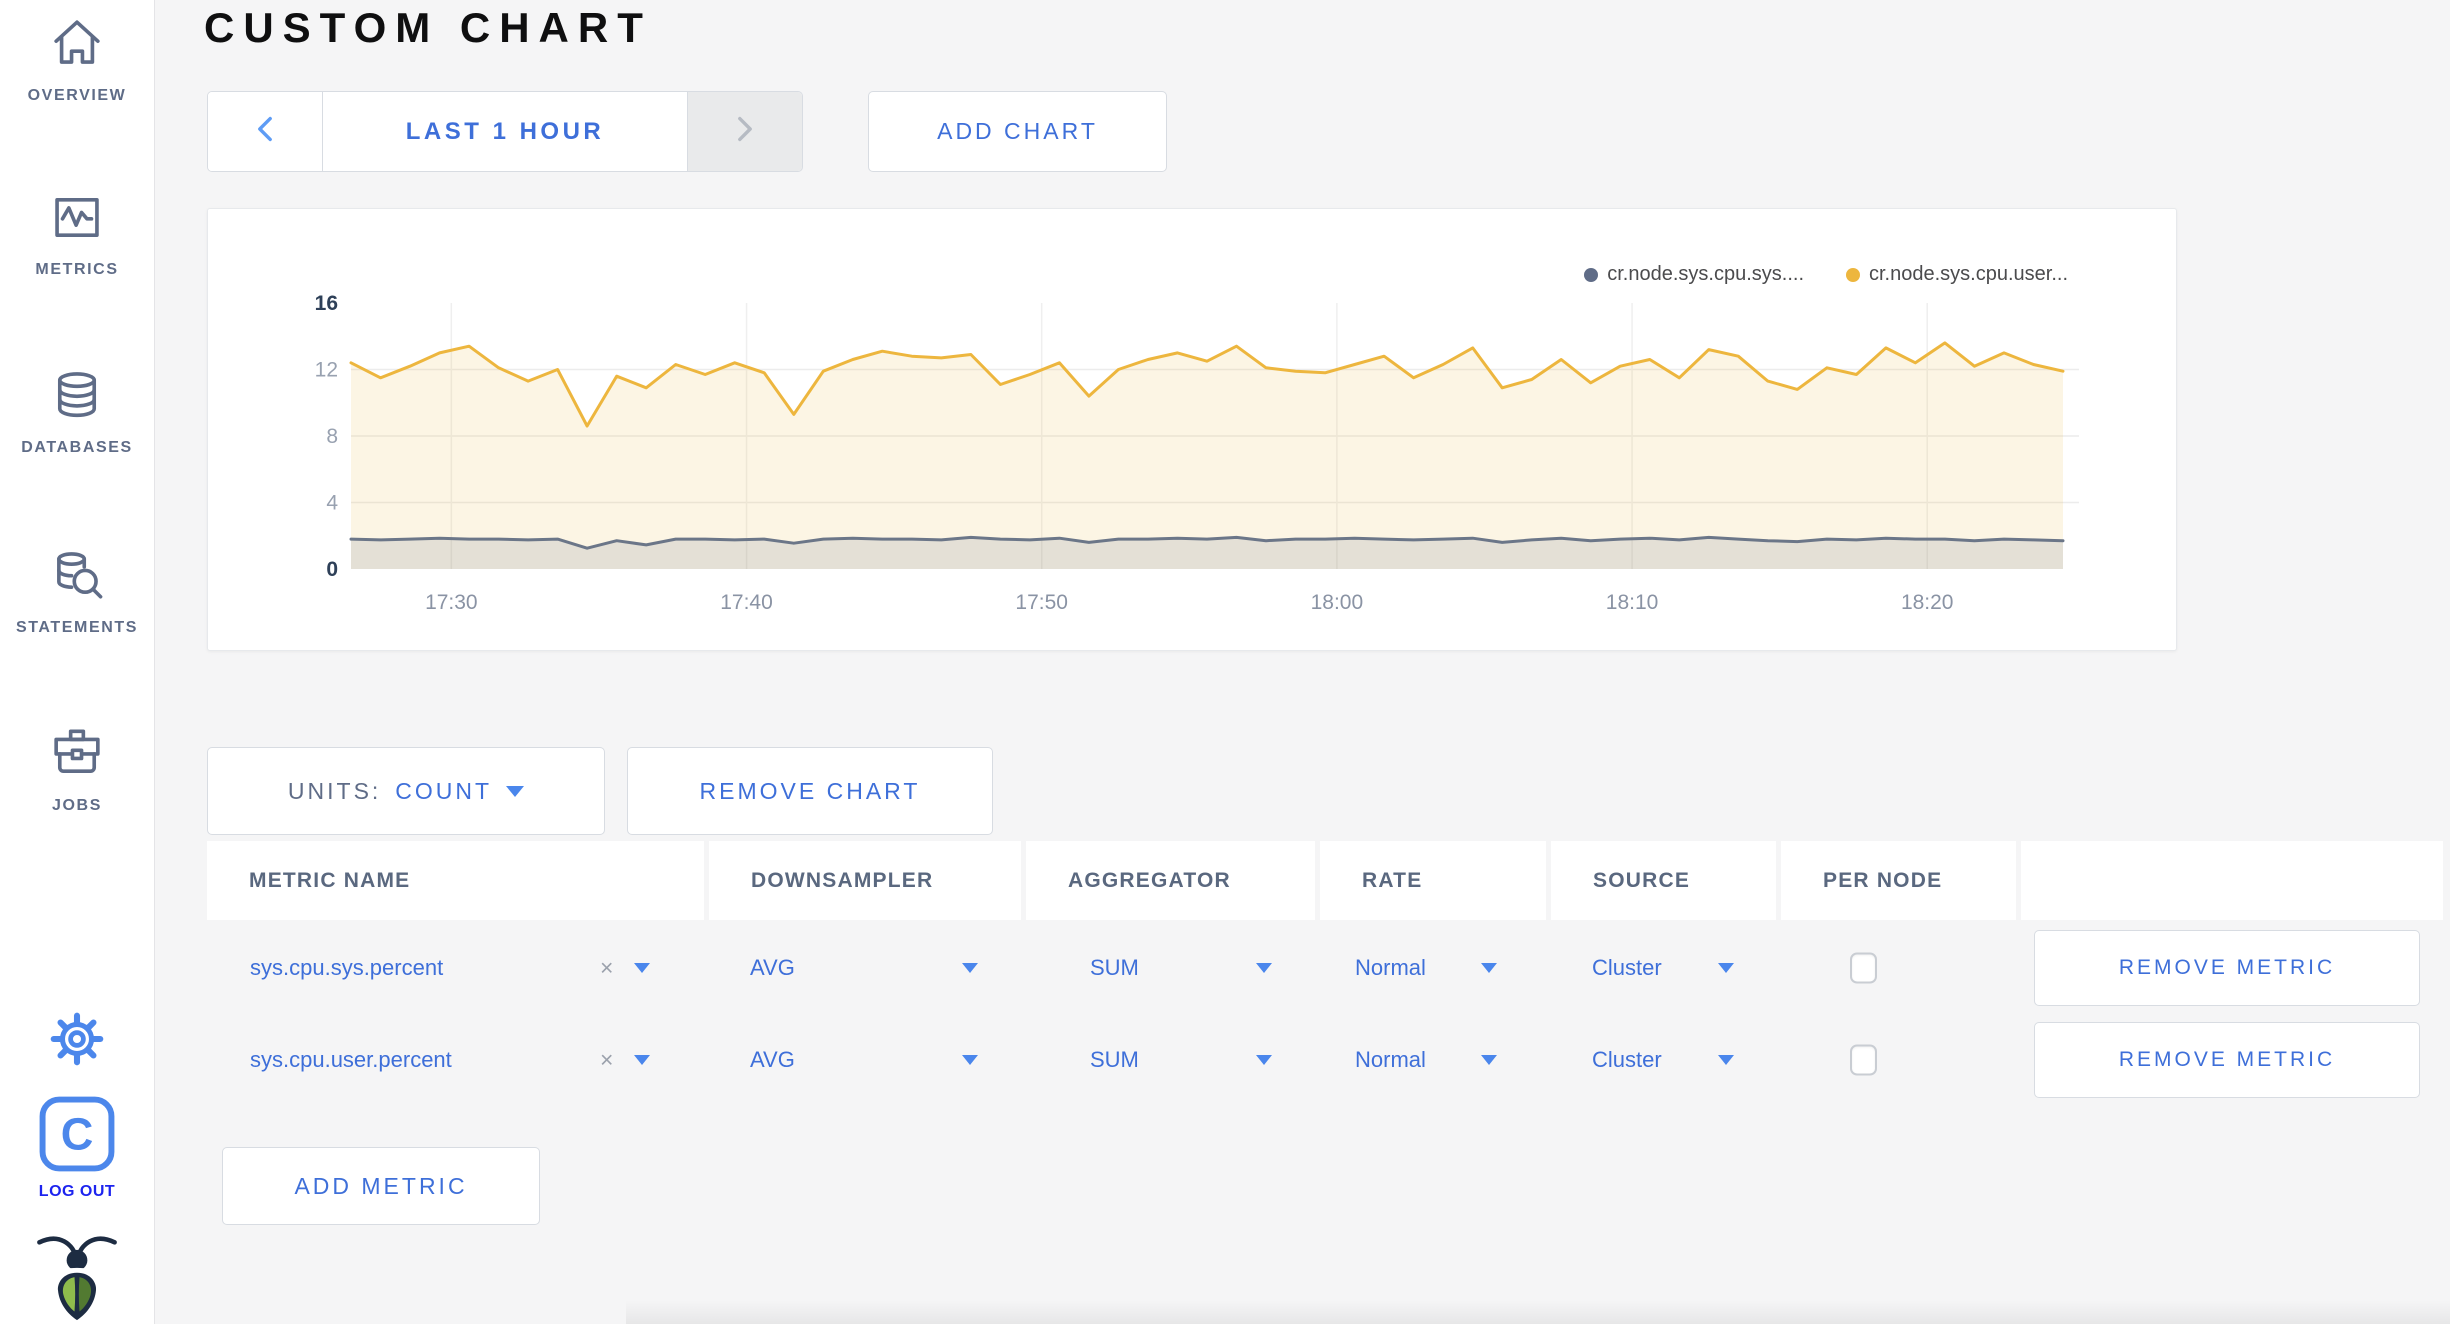  Describe the element at coordinates (77, 48) in the screenshot. I see `home-icon` at that location.